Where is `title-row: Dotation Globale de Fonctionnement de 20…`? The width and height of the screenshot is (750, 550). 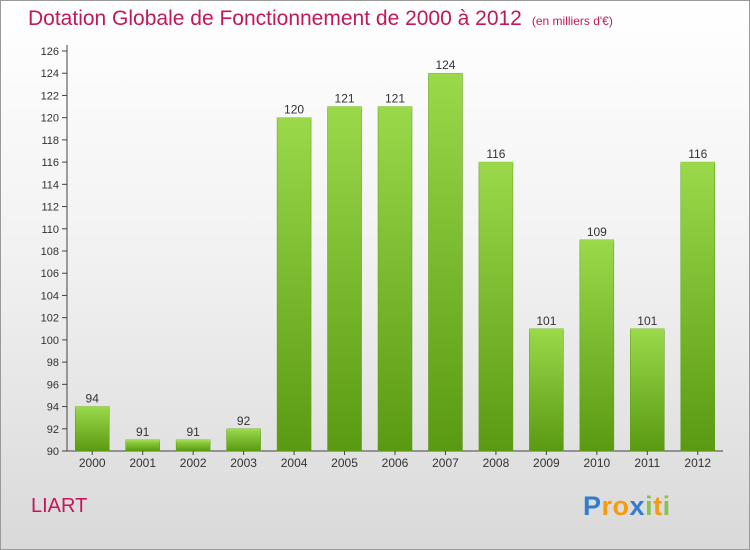 title-row: Dotation Globale de Fonctionnement de 20… is located at coordinates (320, 19).